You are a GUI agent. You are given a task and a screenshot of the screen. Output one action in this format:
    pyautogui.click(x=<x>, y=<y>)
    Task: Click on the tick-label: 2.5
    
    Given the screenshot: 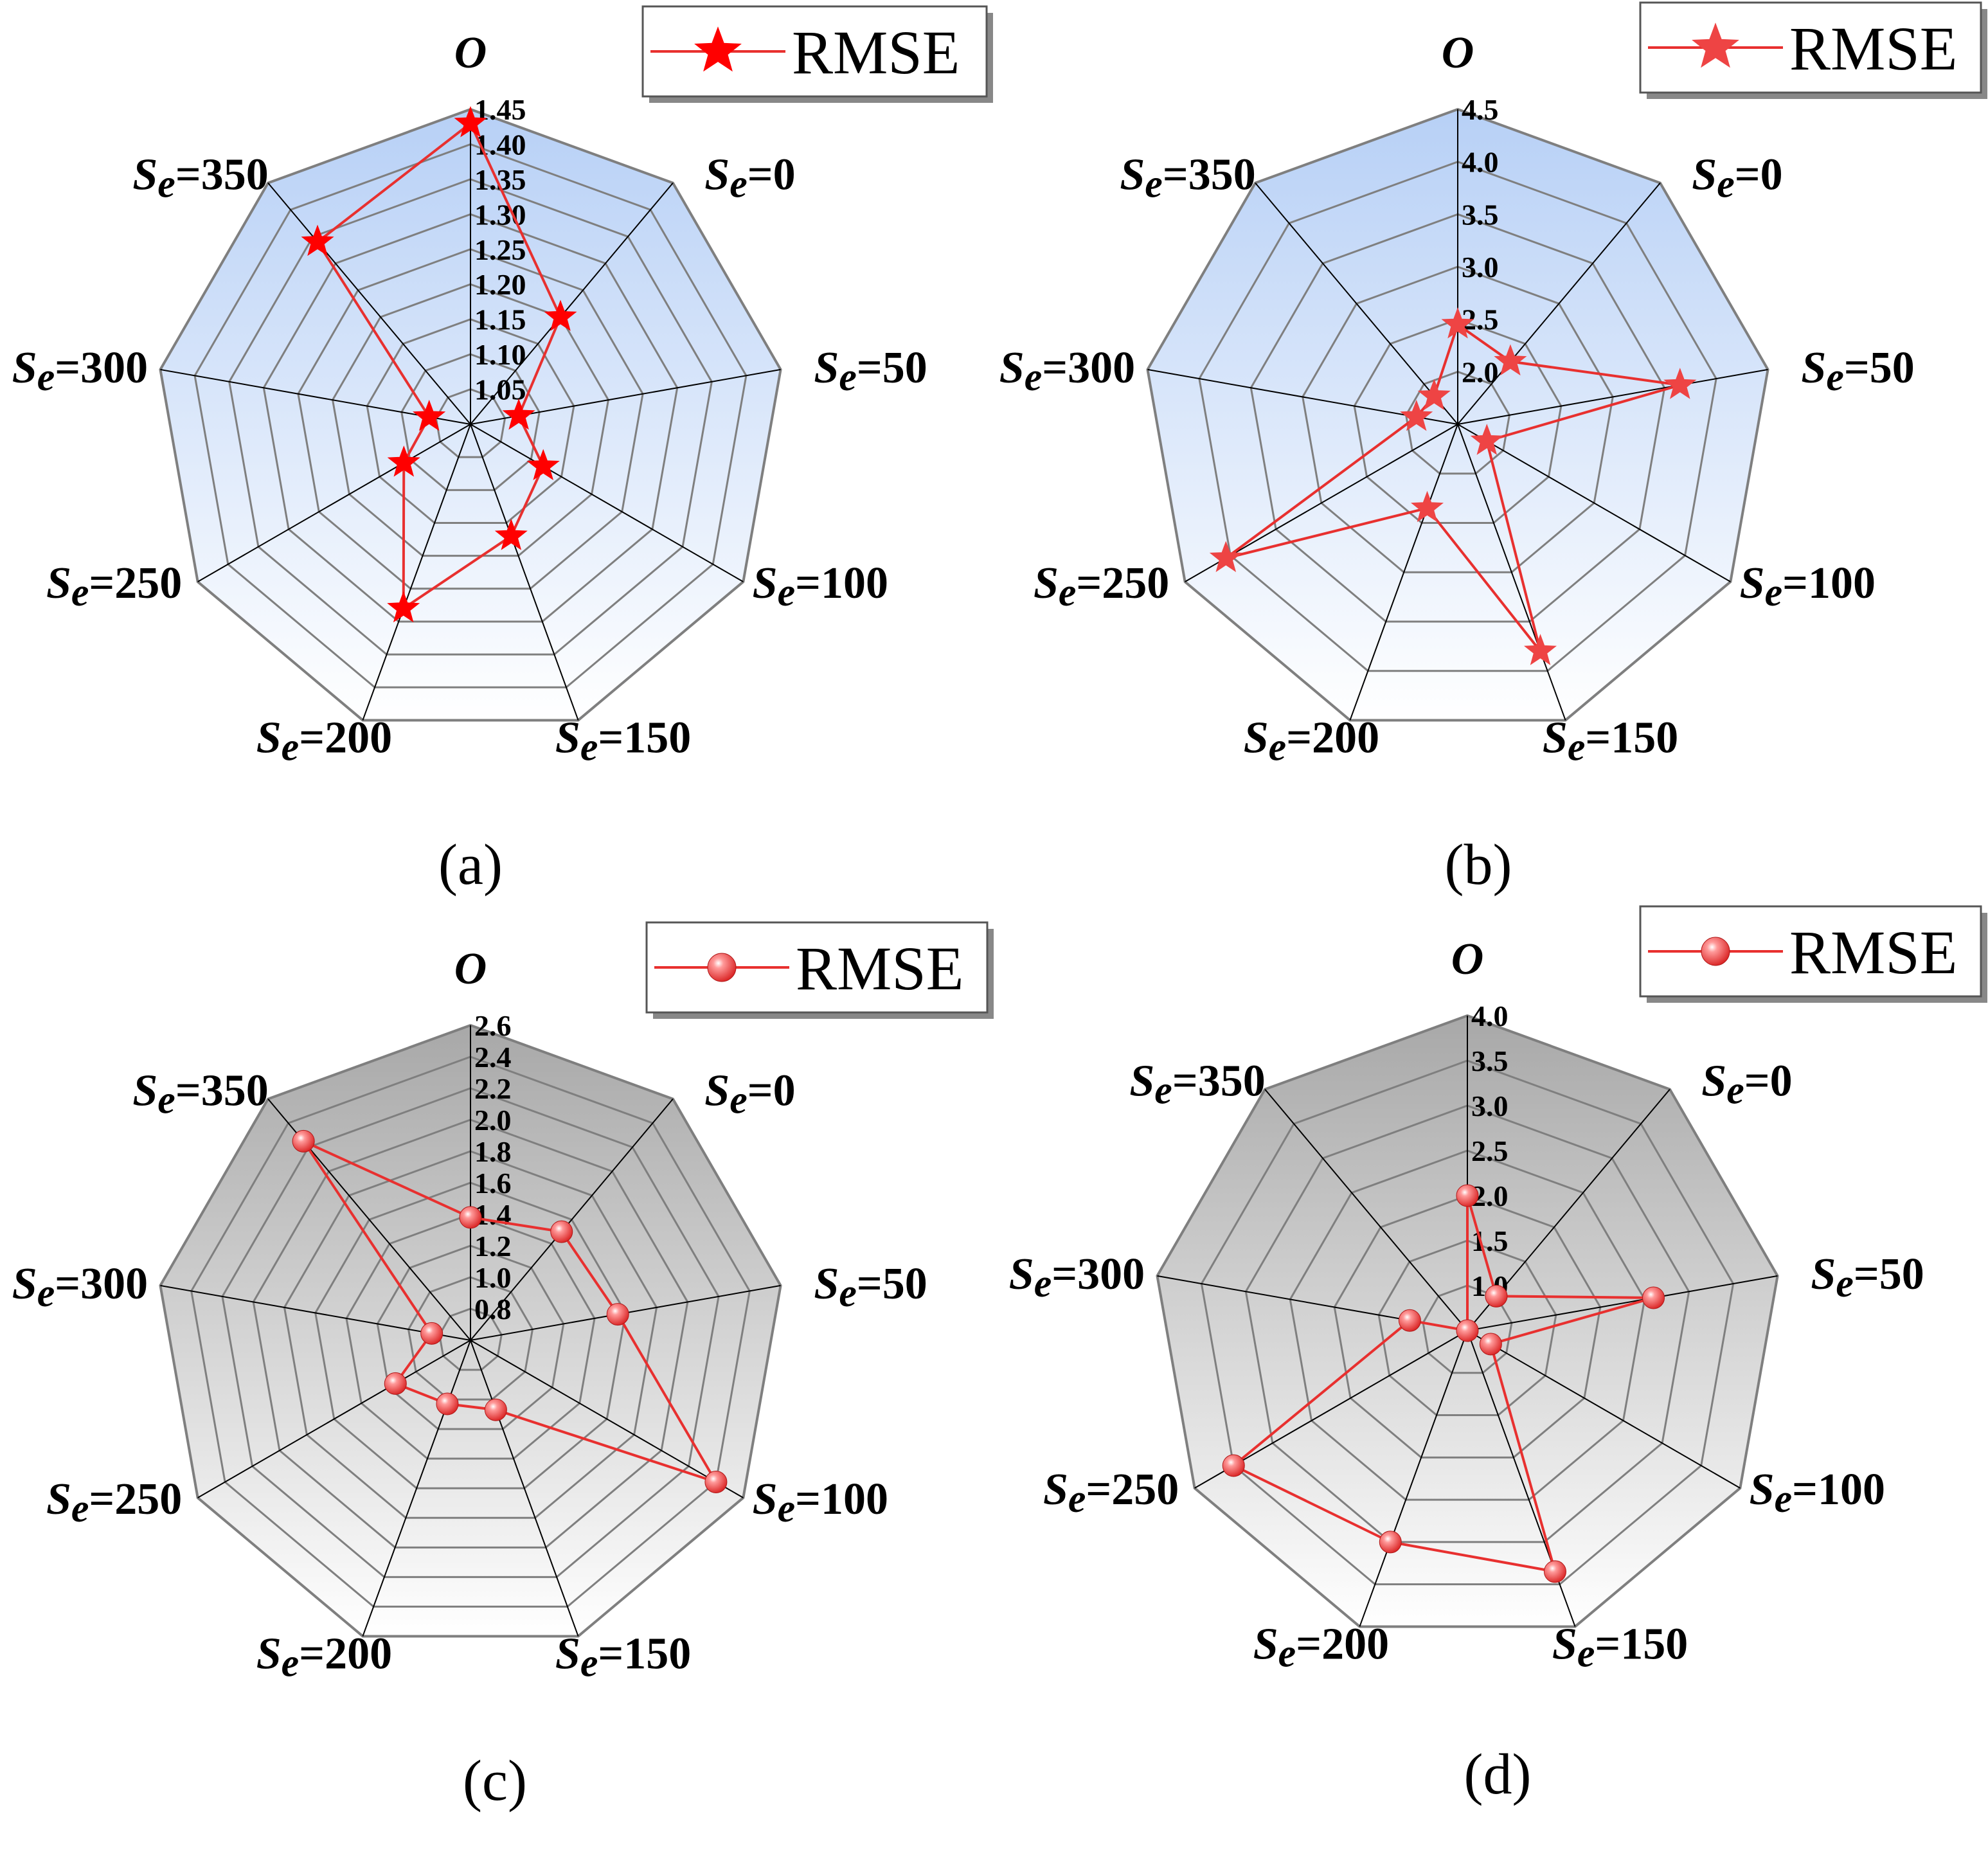 What is the action you would take?
    pyautogui.click(x=1490, y=1151)
    